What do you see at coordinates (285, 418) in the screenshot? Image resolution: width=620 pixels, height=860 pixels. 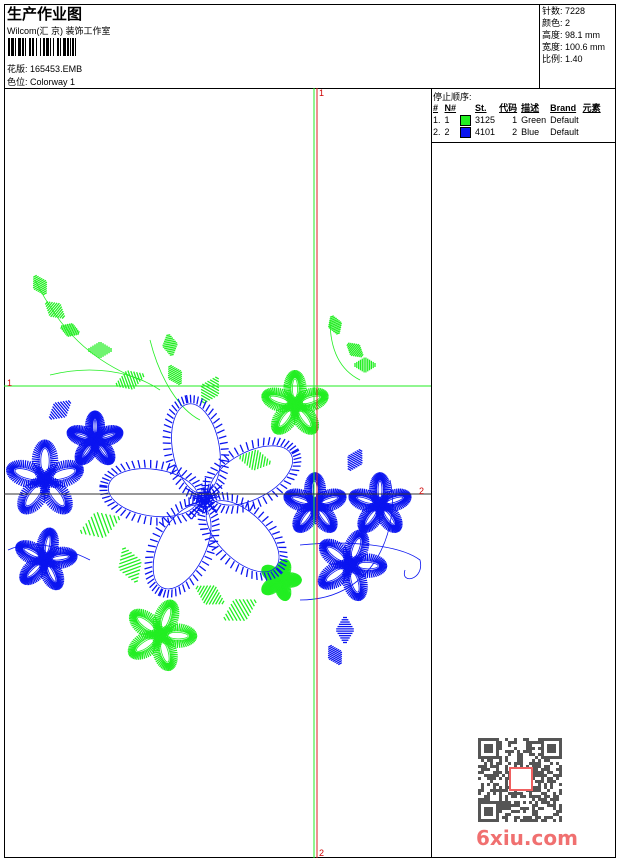 I see `green-flower-petal-outline` at bounding box center [285, 418].